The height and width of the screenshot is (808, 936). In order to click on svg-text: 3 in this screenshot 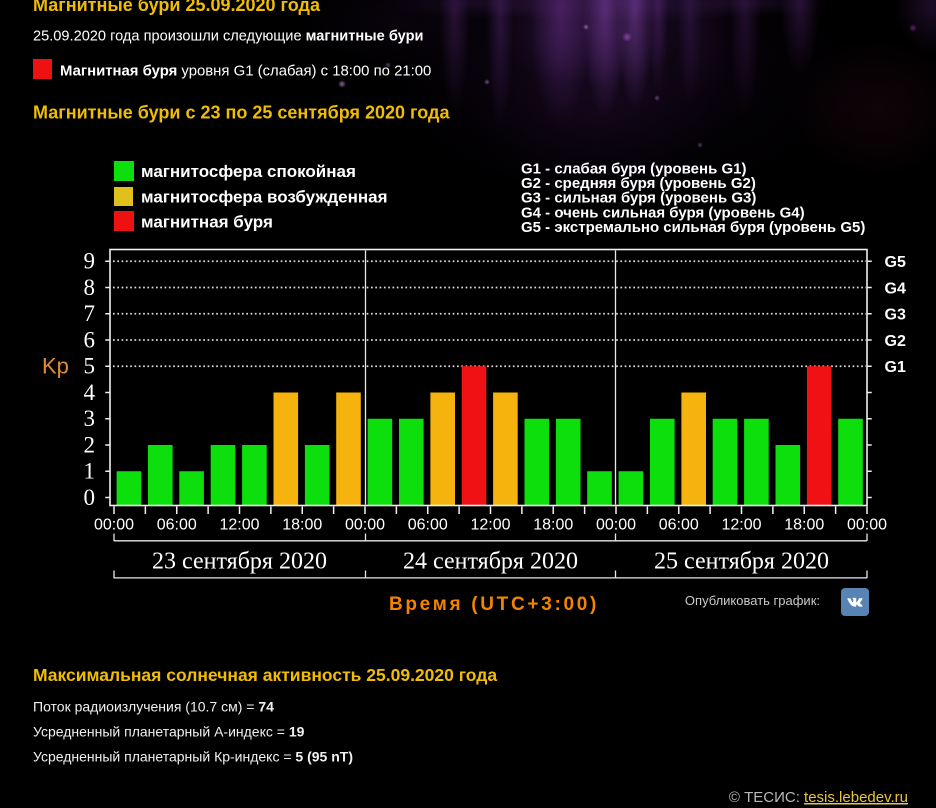, I will do `click(90, 418)`.